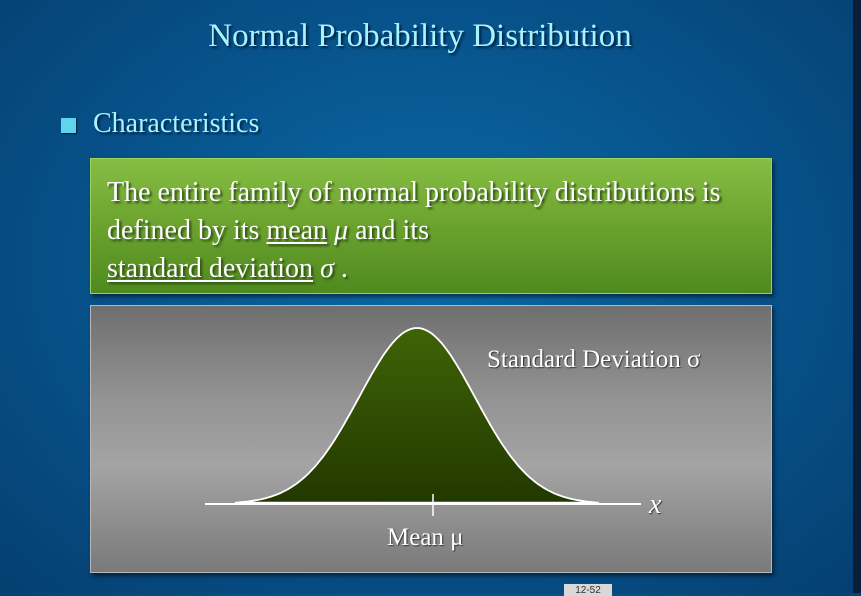 The height and width of the screenshot is (596, 861). I want to click on slide-edge-strip, so click(857, 296).